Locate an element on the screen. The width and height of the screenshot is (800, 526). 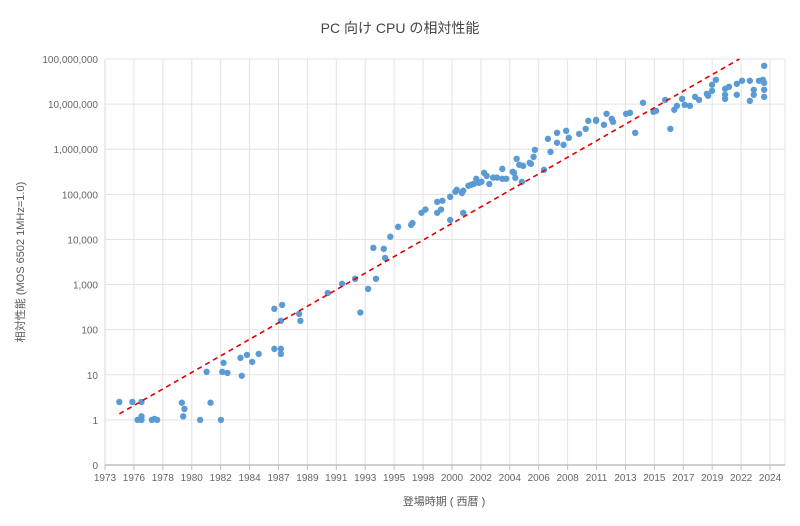
x-tick-label: 1976 is located at coordinates (134, 478).